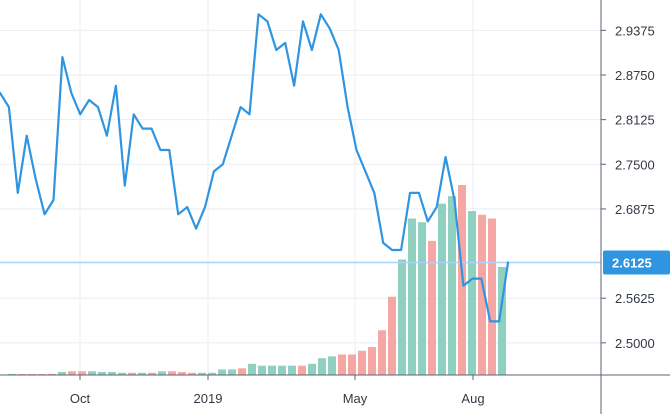  Describe the element at coordinates (635, 209) in the screenshot. I see `y-tick-label: 2.6875` at that location.